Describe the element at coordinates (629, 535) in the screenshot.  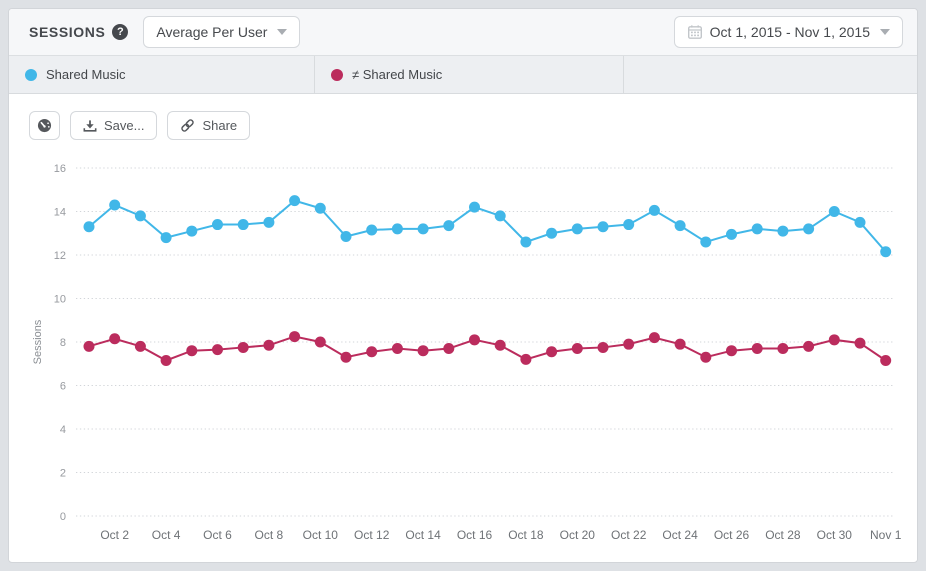
I see `x-tick-label: Oct 22` at that location.